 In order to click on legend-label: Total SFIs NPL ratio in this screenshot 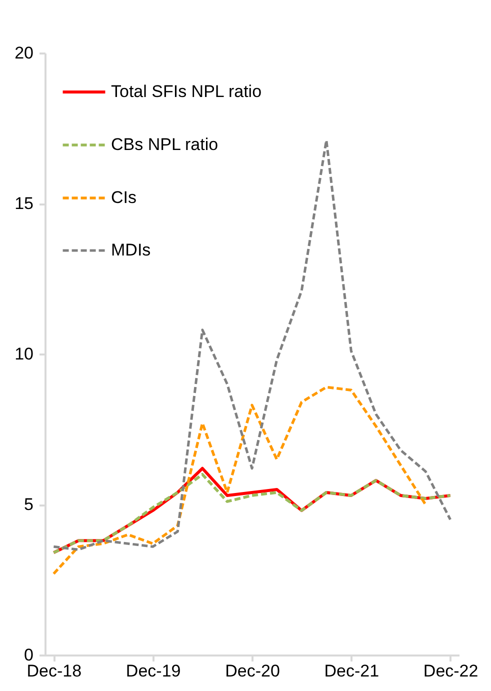, I will do `click(186, 91)`.